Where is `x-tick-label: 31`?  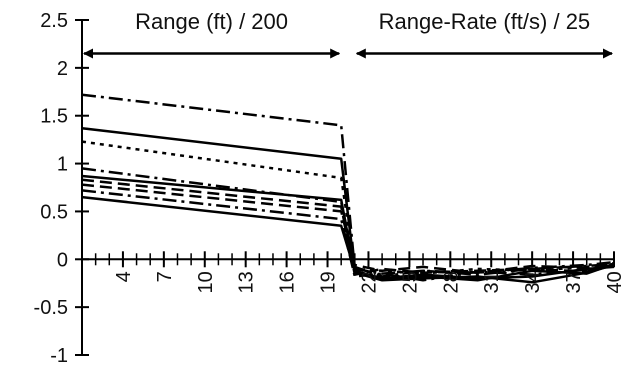
x-tick-label: 31 is located at coordinates (492, 282).